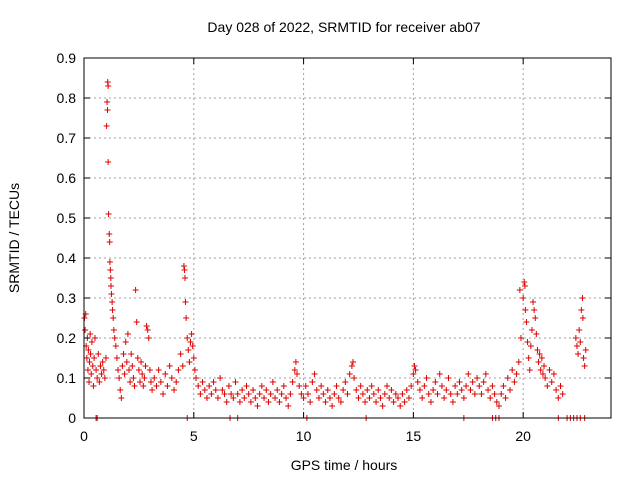 Image resolution: width=640 pixels, height=480 pixels. Describe the element at coordinates (84, 436) in the screenshot. I see `x-tick-label: 0` at that location.